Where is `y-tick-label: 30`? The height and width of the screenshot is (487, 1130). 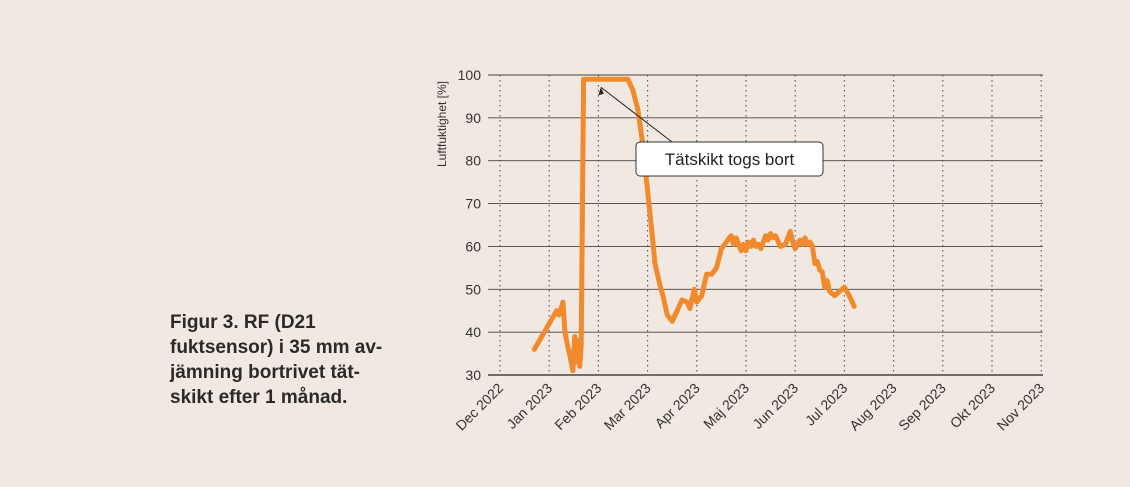
y-tick-label: 30 is located at coordinates (473, 375).